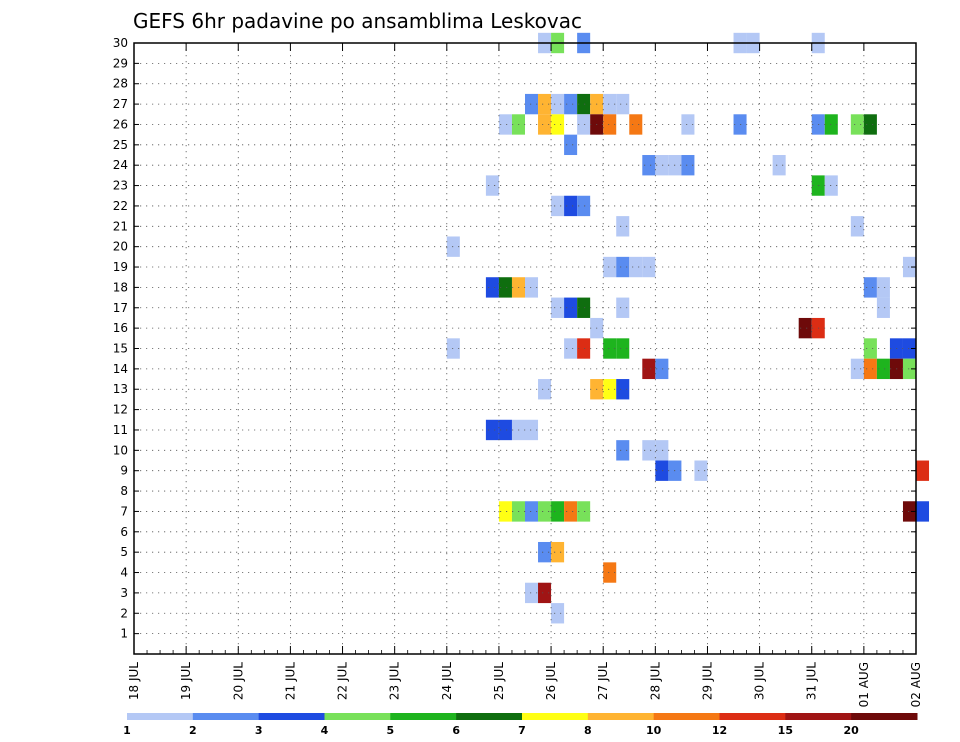 This screenshot has height=742, width=960. I want to click on y-tick-label: 12, so click(120, 410).